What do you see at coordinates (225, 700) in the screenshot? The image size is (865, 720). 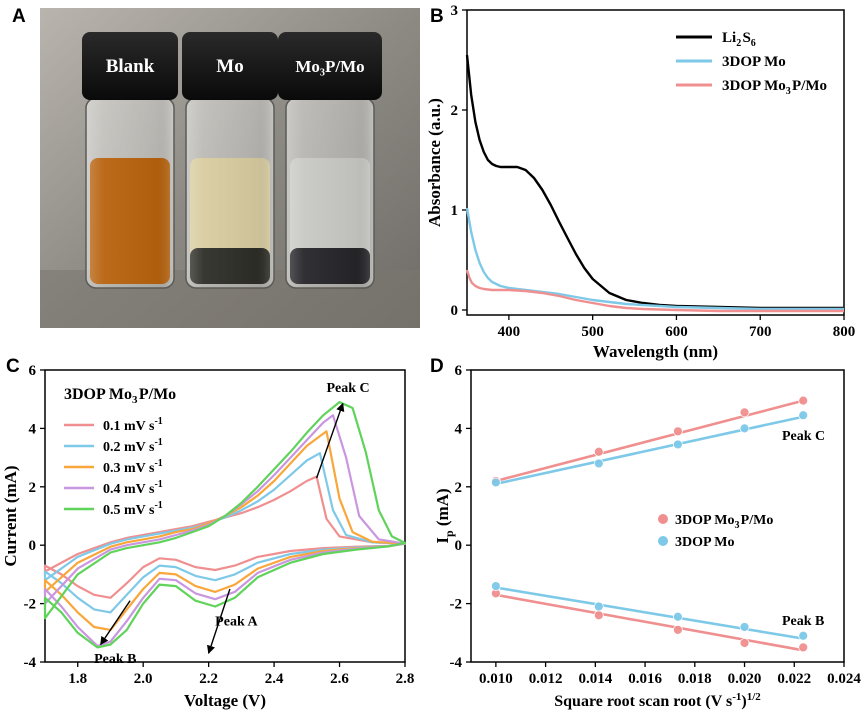 I see `x-axis-label: Voltage (V)` at bounding box center [225, 700].